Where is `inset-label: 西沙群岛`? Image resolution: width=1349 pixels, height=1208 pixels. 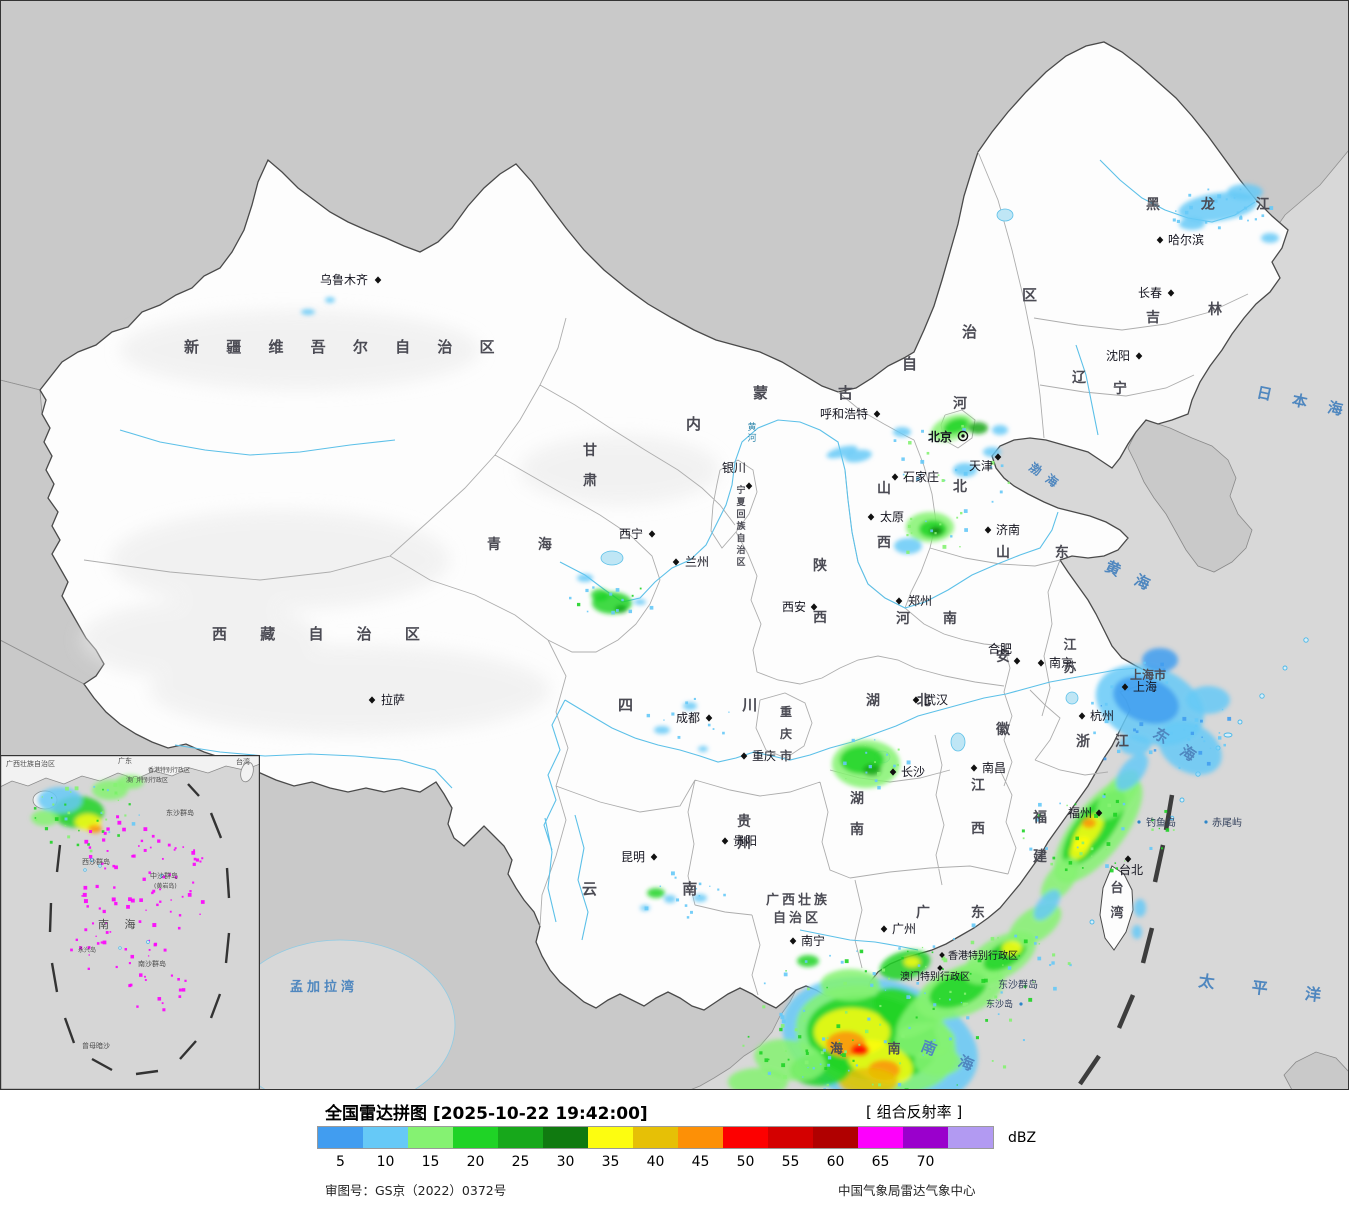
inset-label: 西沙群岛 is located at coordinates (96, 861).